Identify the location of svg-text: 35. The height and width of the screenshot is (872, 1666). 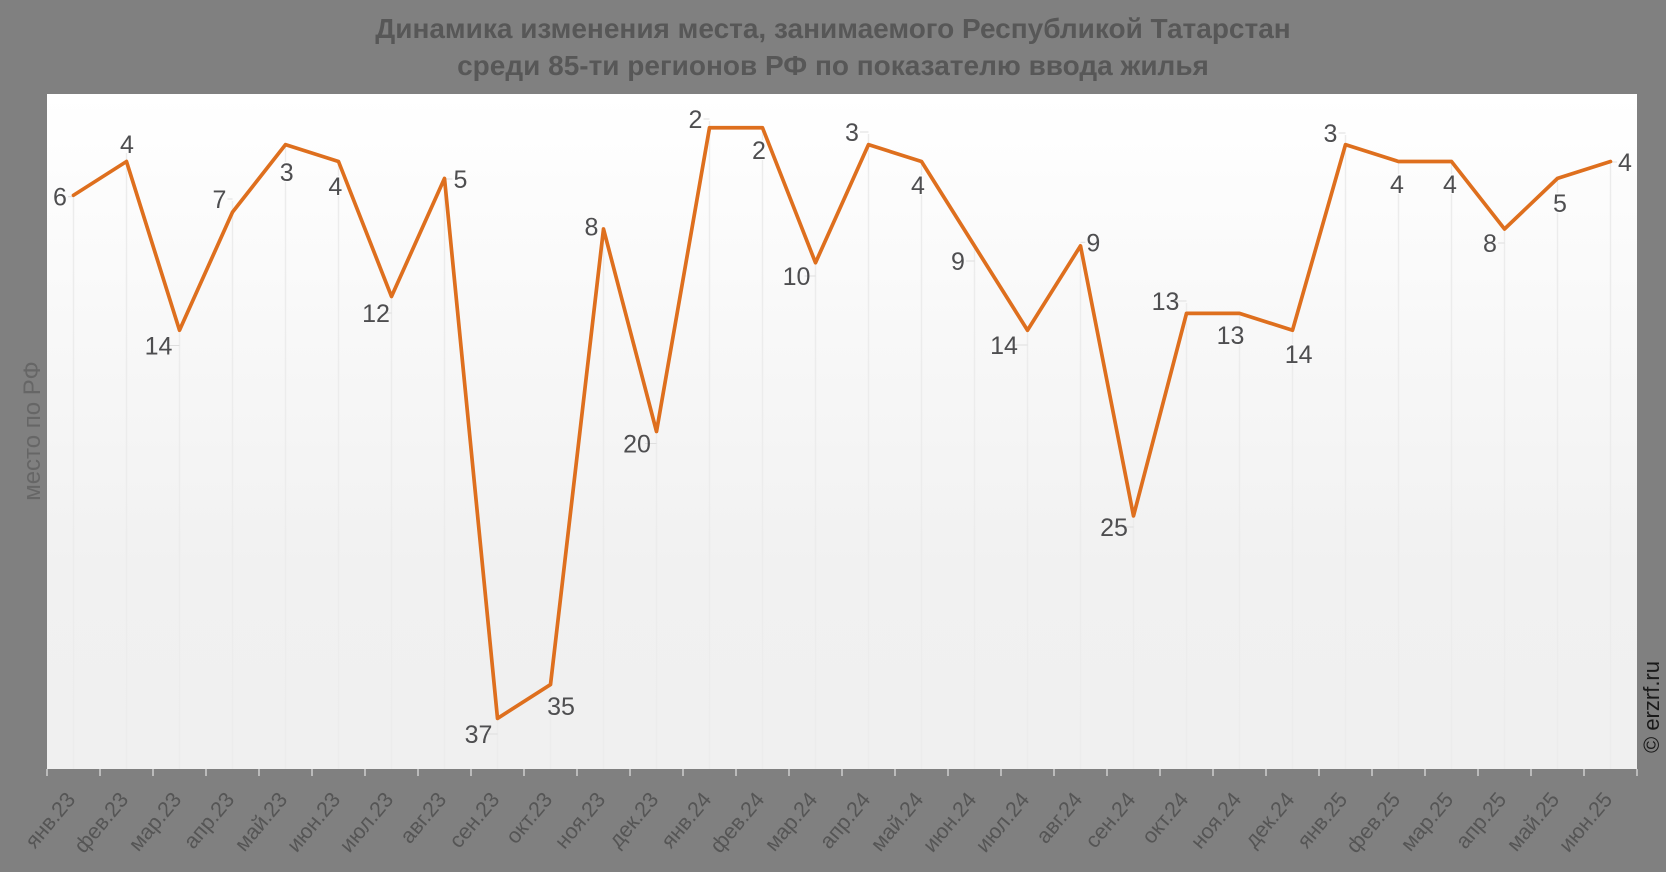
(561, 707).